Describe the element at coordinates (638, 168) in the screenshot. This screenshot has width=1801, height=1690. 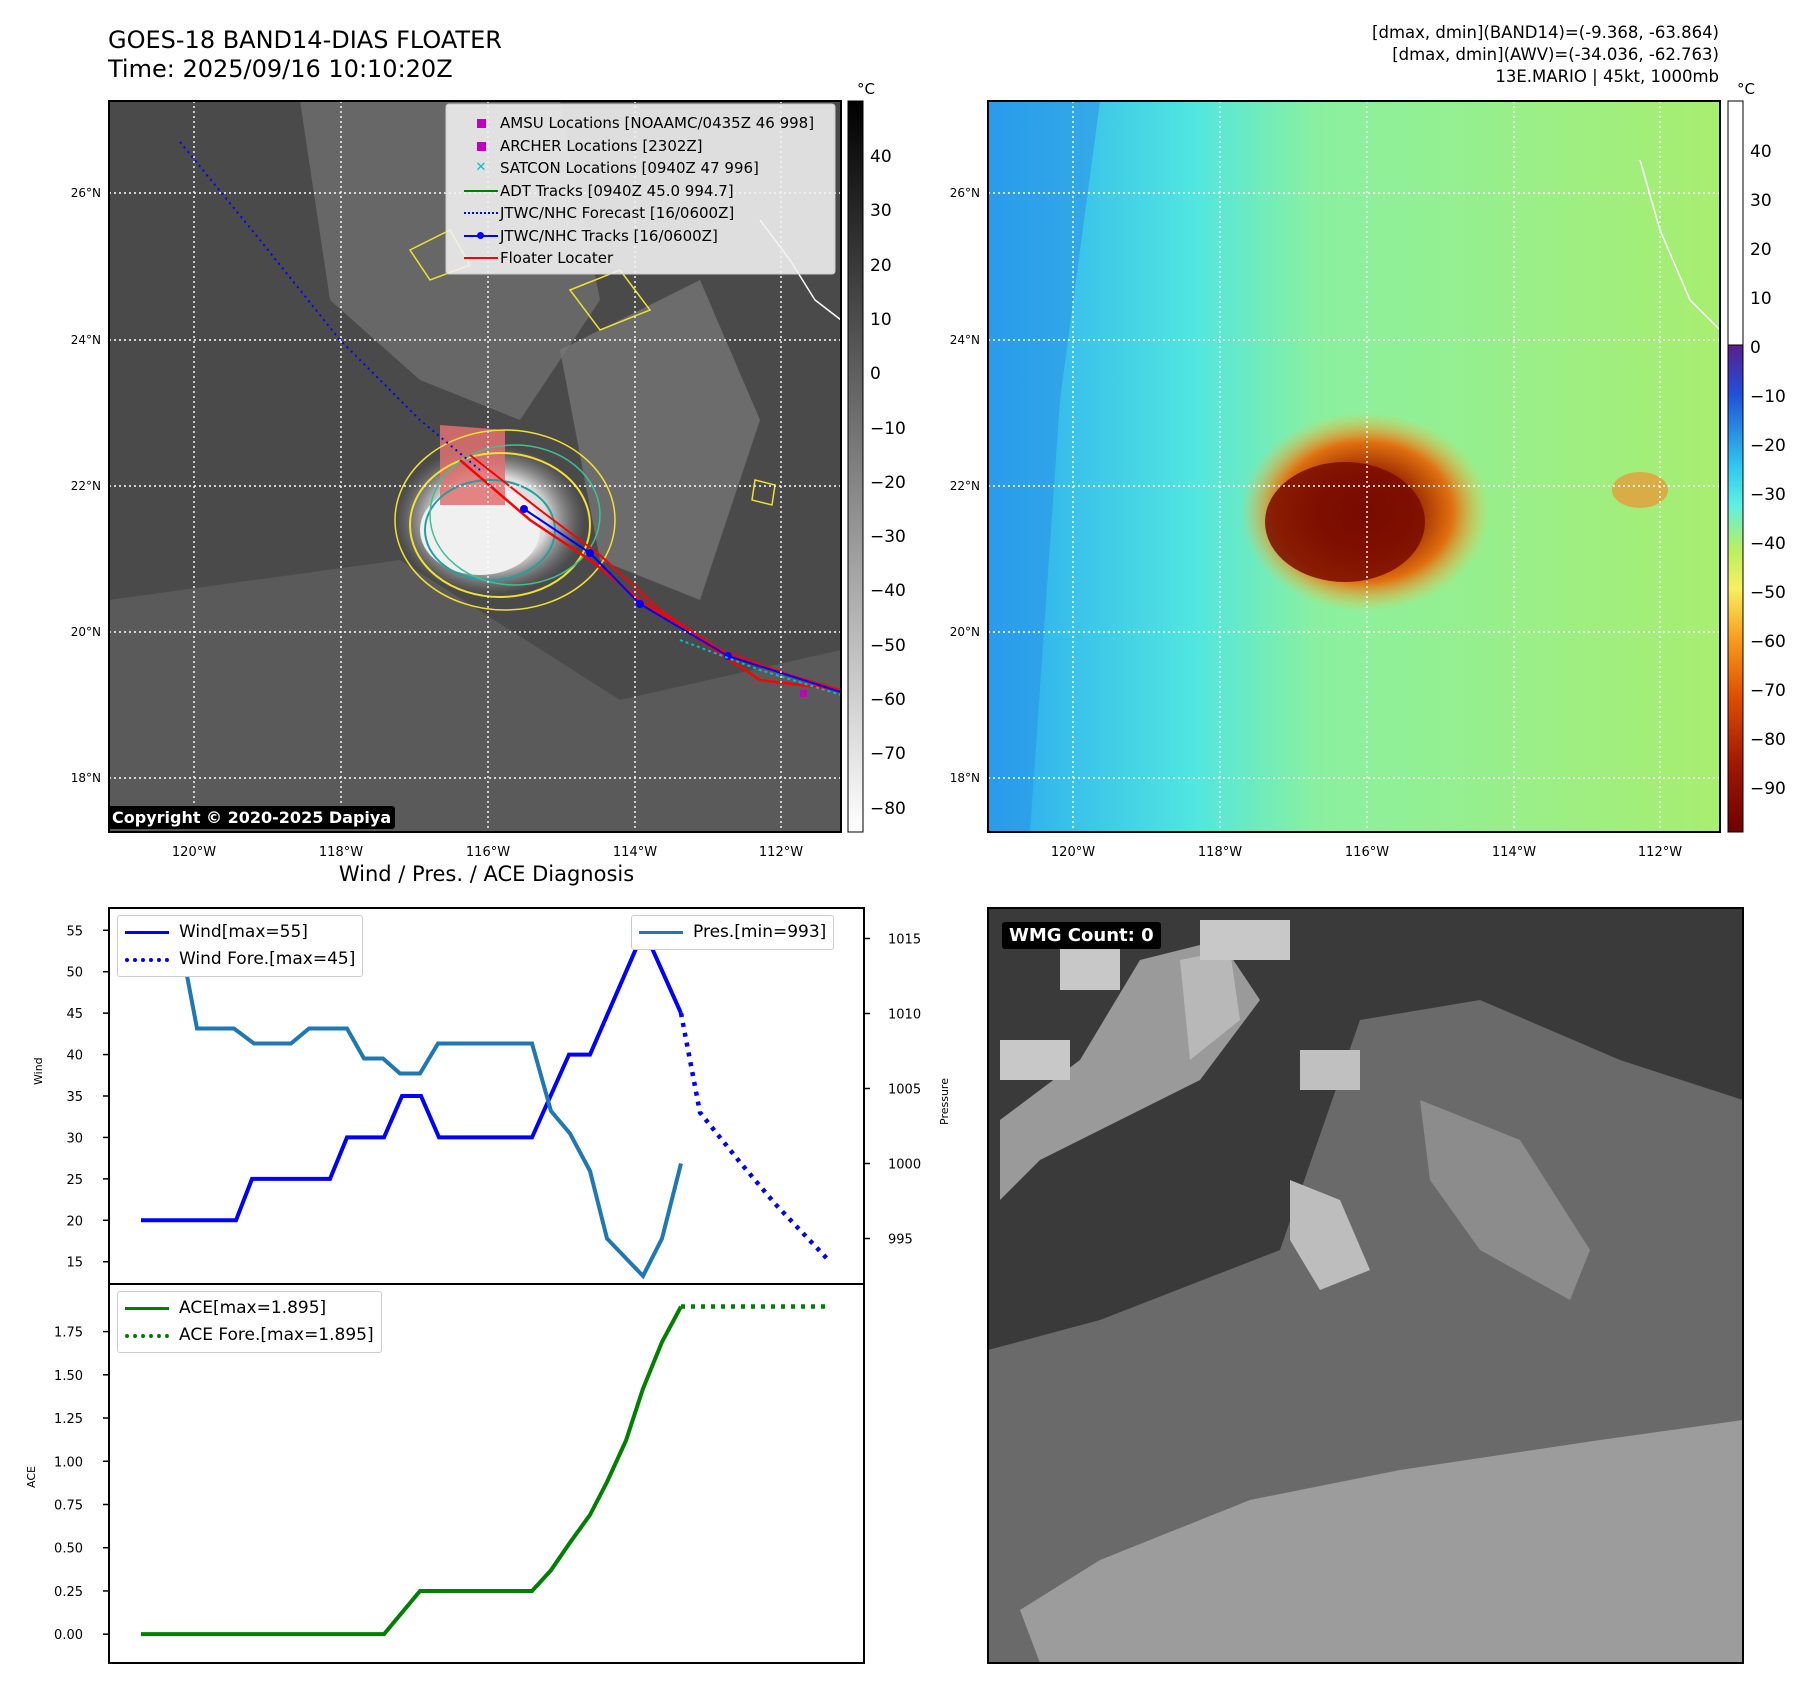
I see `legend-satcon: ✕ SATCON Locations [0940Z 47 996]` at that location.